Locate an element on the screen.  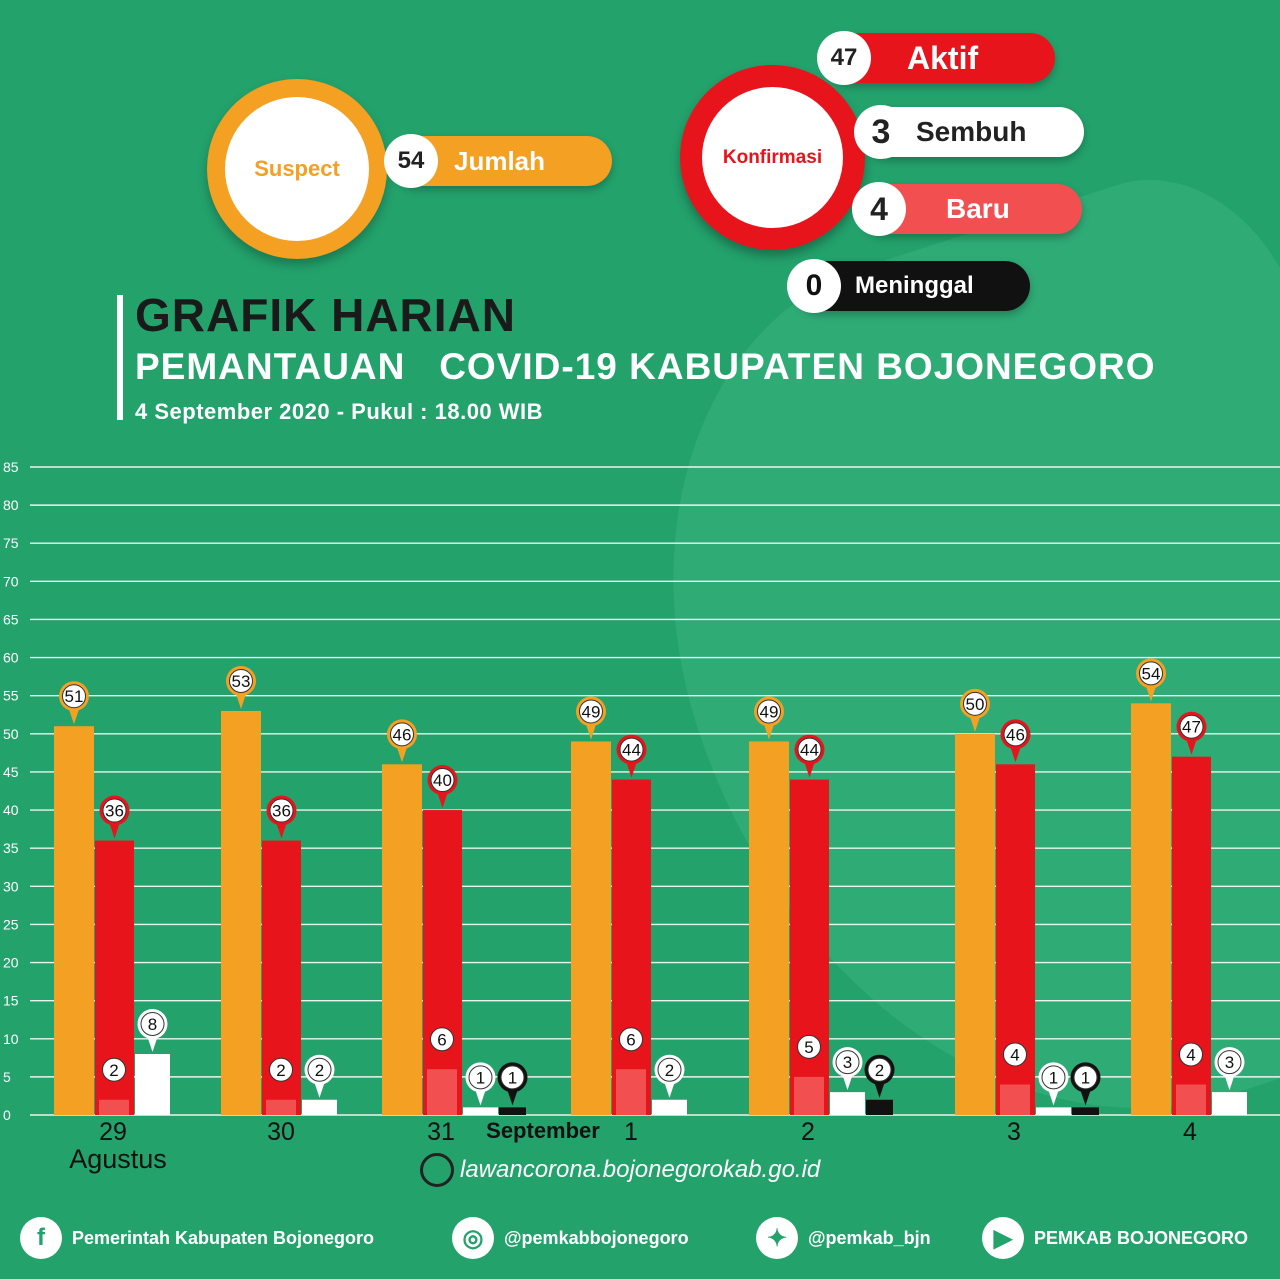
svg-text: 5 is located at coordinates (808, 1047).